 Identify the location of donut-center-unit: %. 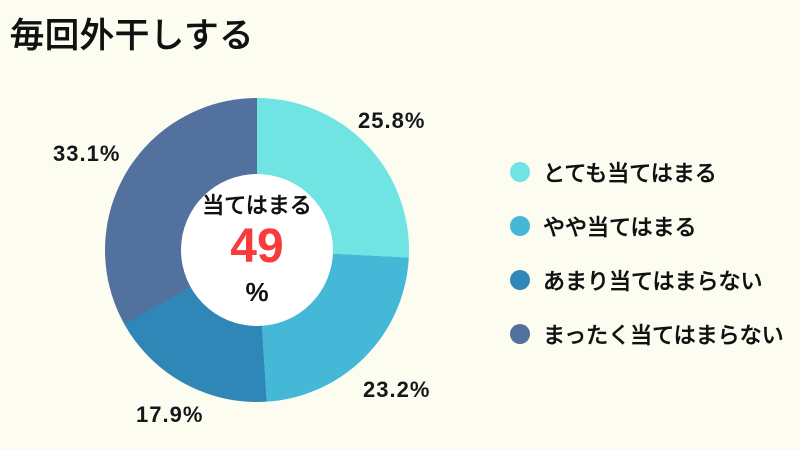
(257, 292).